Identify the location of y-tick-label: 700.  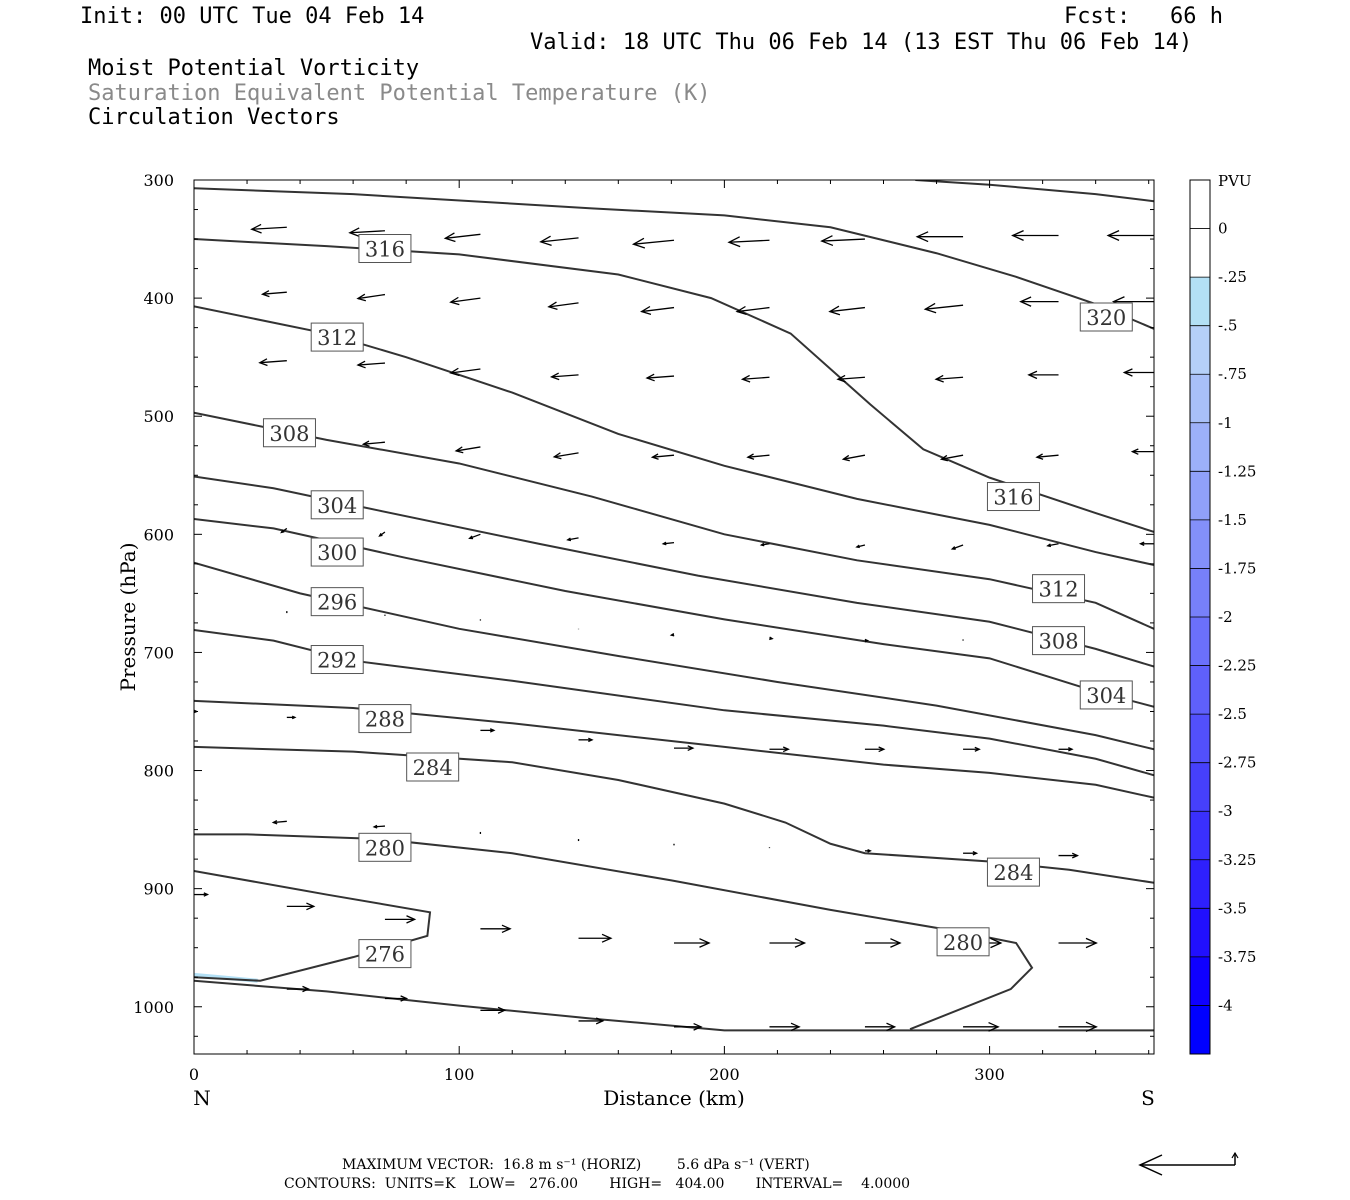
(158, 652).